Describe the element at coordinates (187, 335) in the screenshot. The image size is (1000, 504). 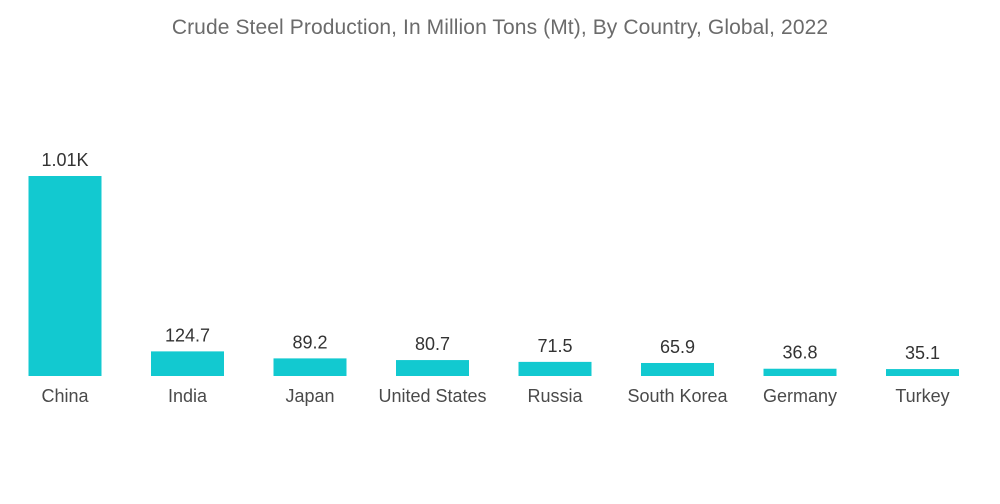
I see `value-label-india: 124.7` at that location.